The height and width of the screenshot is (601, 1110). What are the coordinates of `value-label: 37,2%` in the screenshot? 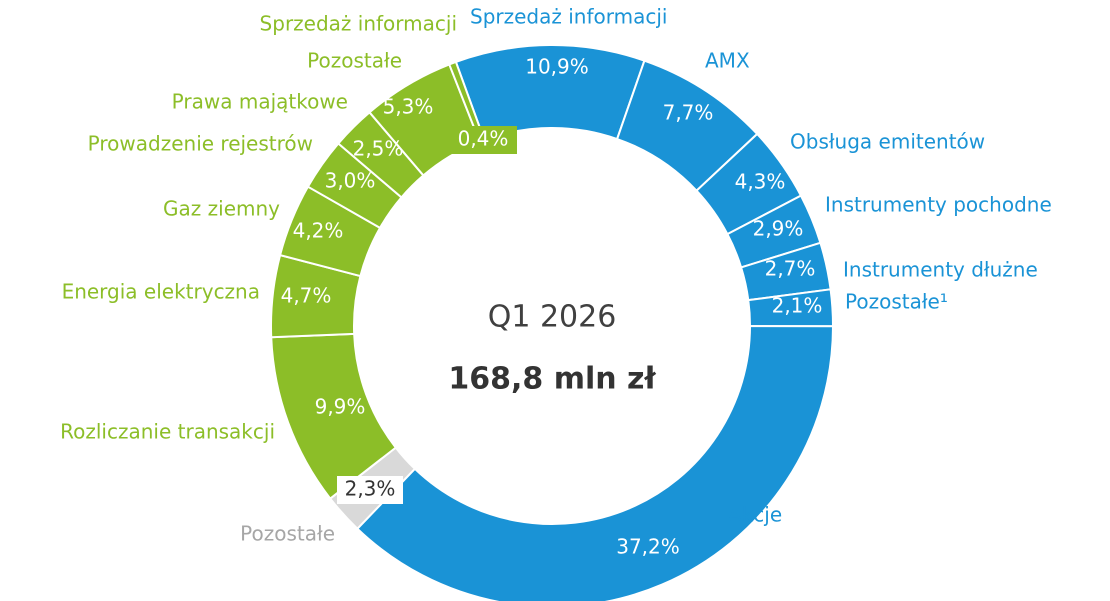 It's located at (648, 547).